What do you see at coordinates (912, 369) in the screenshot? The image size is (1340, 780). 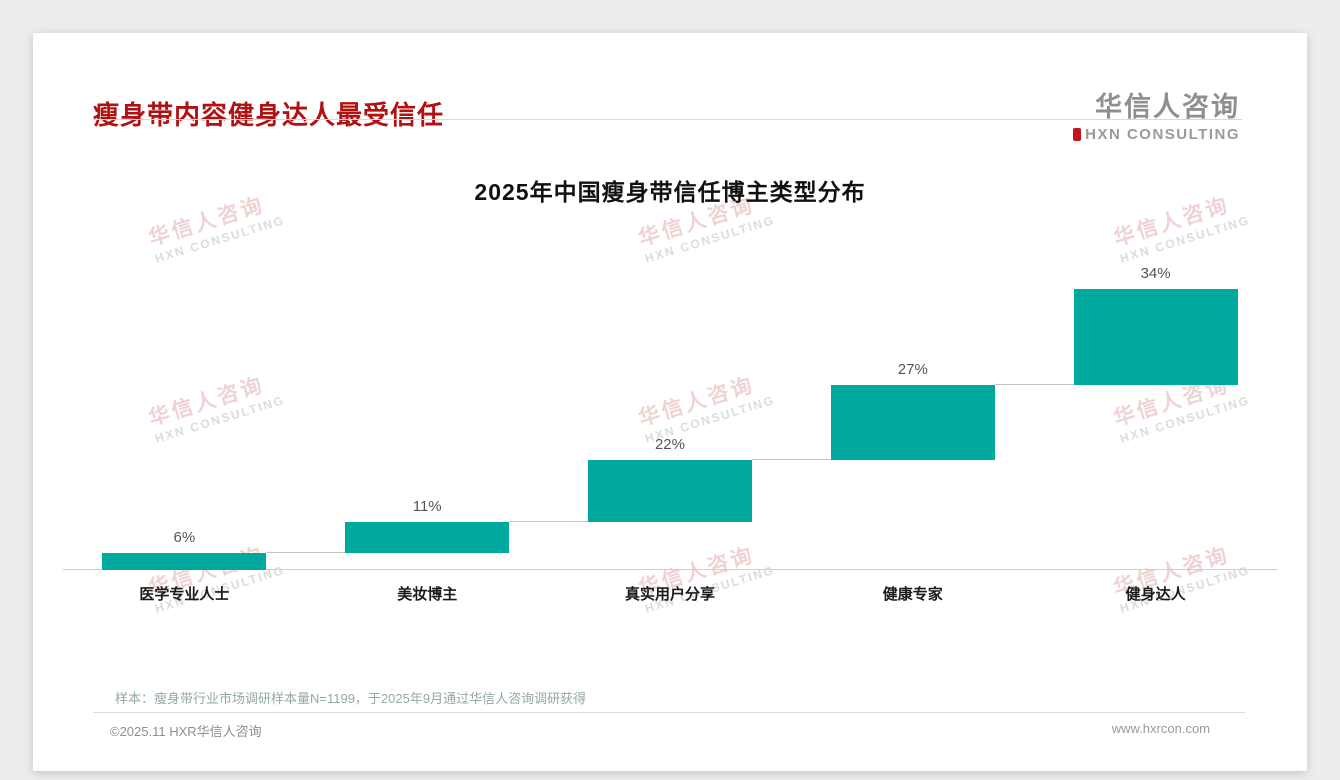 I see `bar-value-label: 27%` at bounding box center [912, 369].